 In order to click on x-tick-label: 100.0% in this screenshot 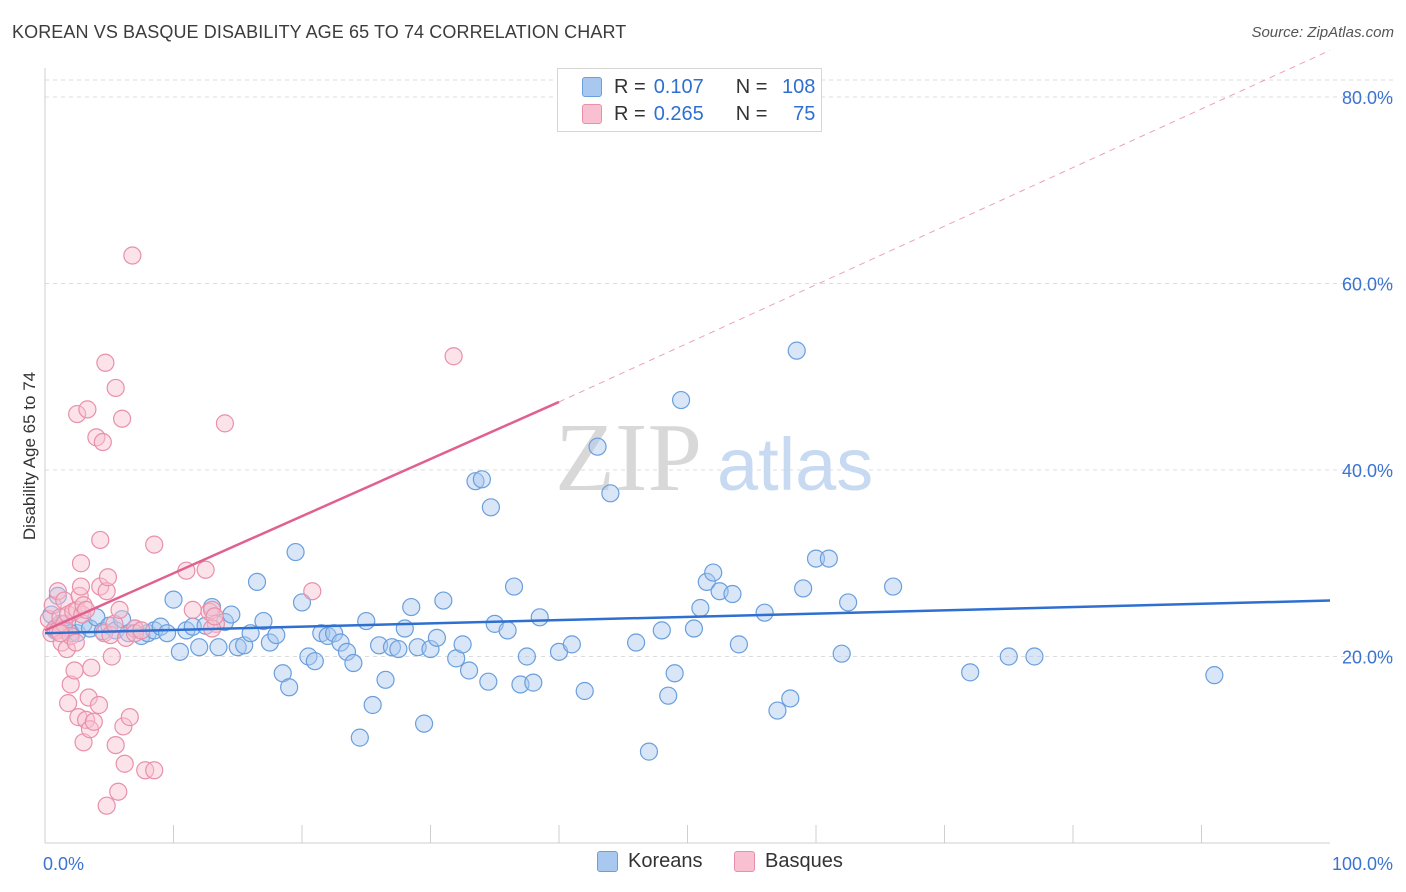, I will do `click(1362, 864)`.